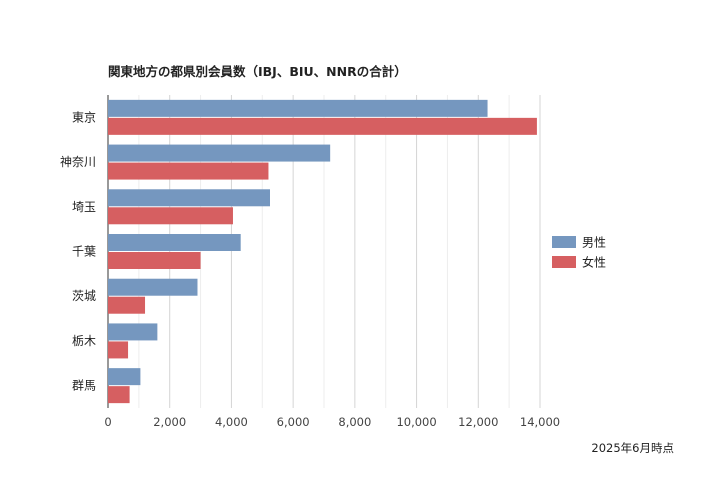 The width and height of the screenshot is (720, 480). I want to click on x-tick-label: 12,000, so click(478, 422).